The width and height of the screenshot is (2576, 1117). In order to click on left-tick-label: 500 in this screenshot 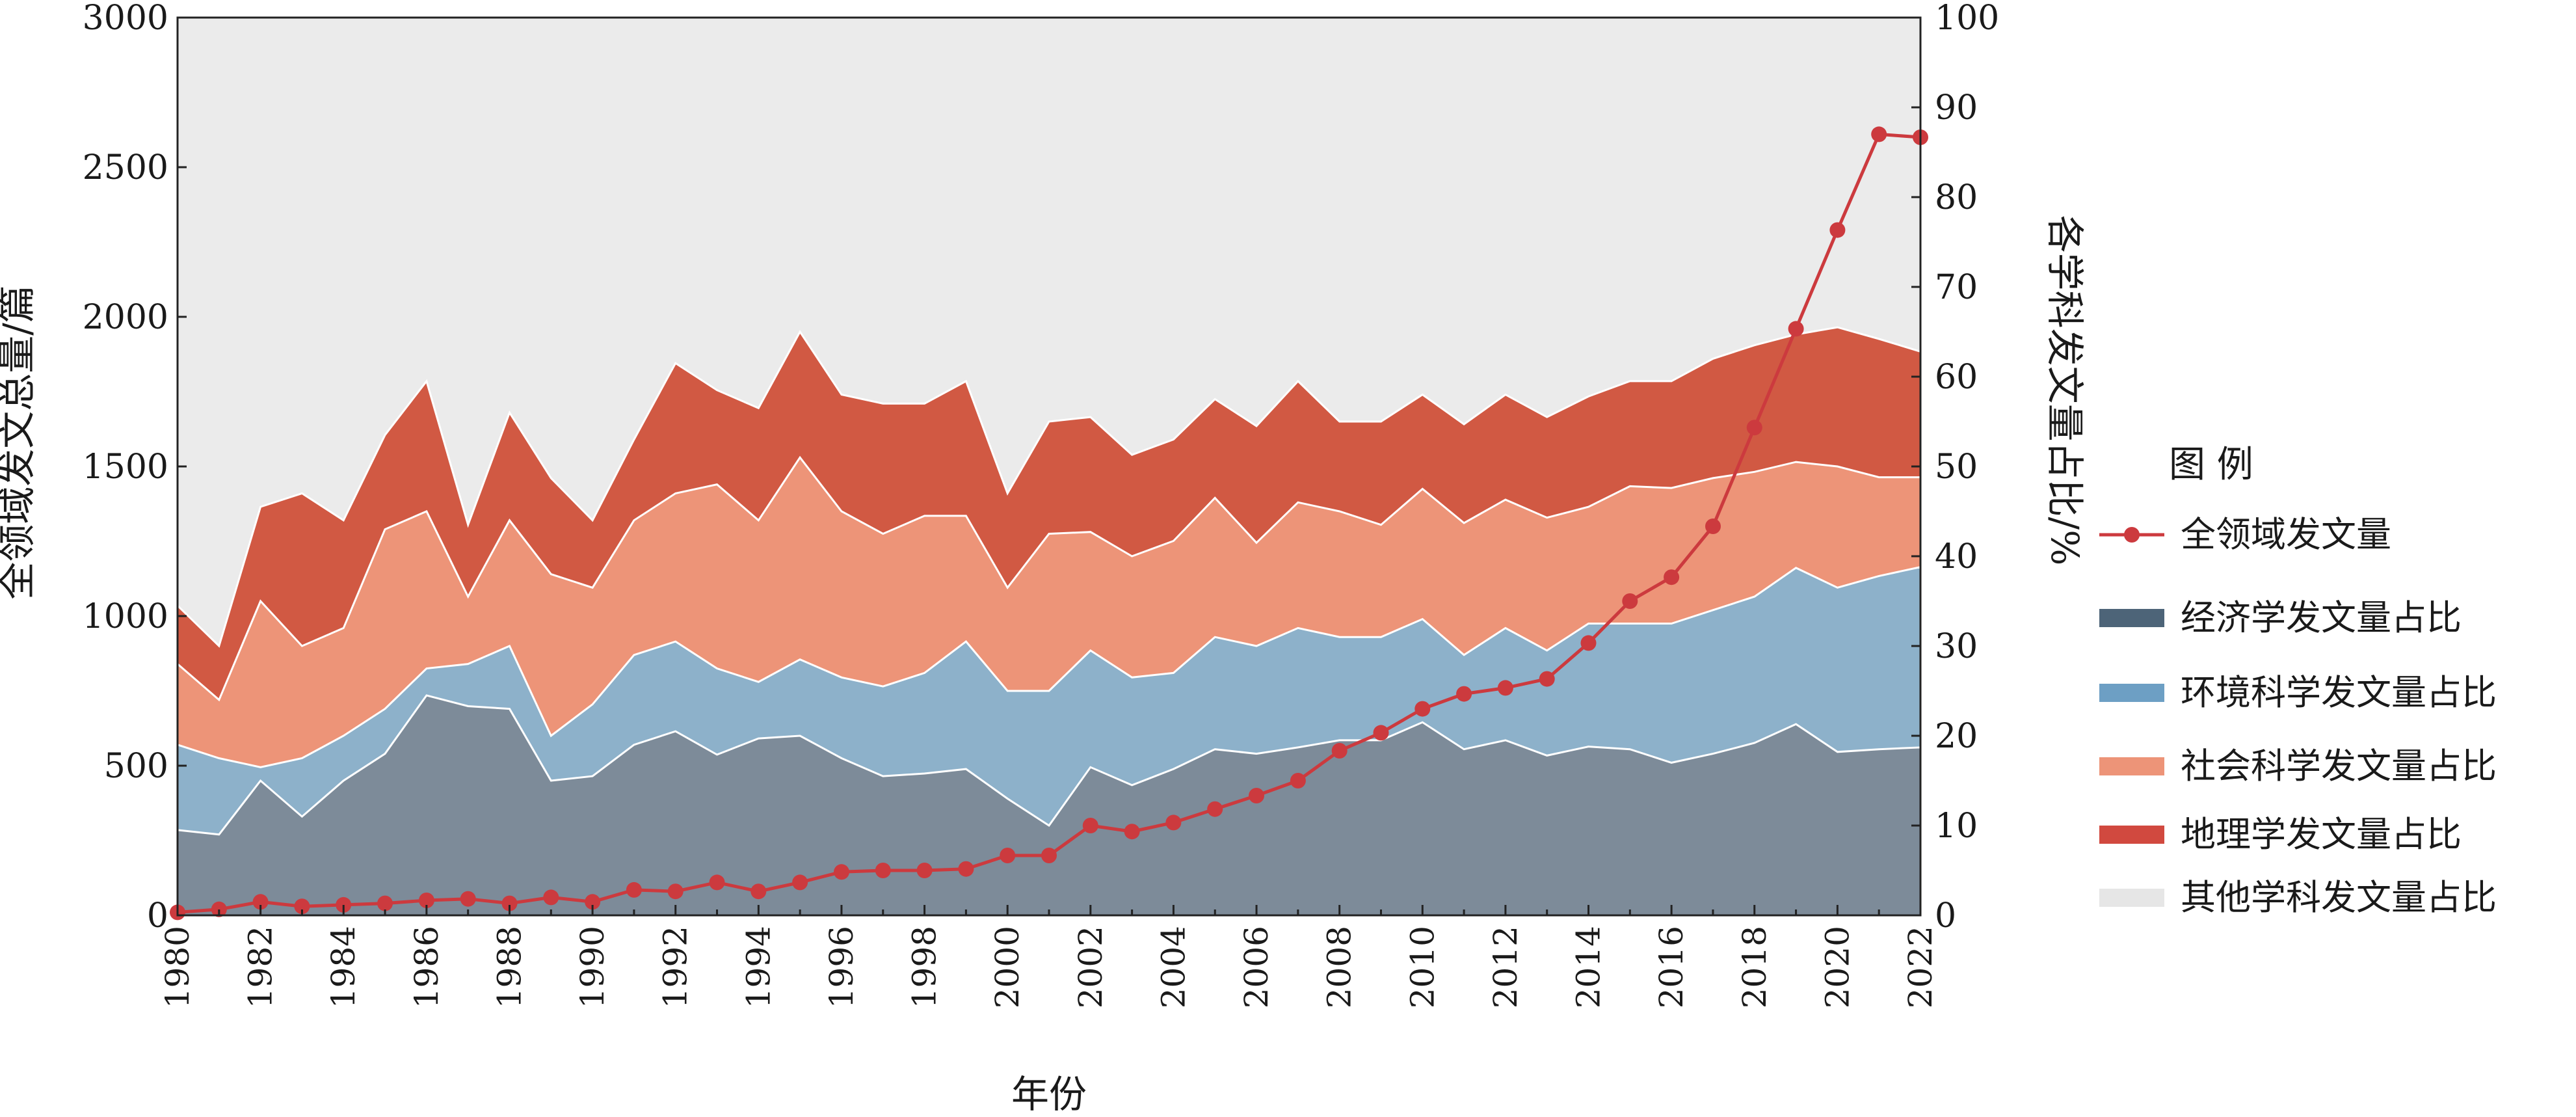, I will do `click(136, 766)`.